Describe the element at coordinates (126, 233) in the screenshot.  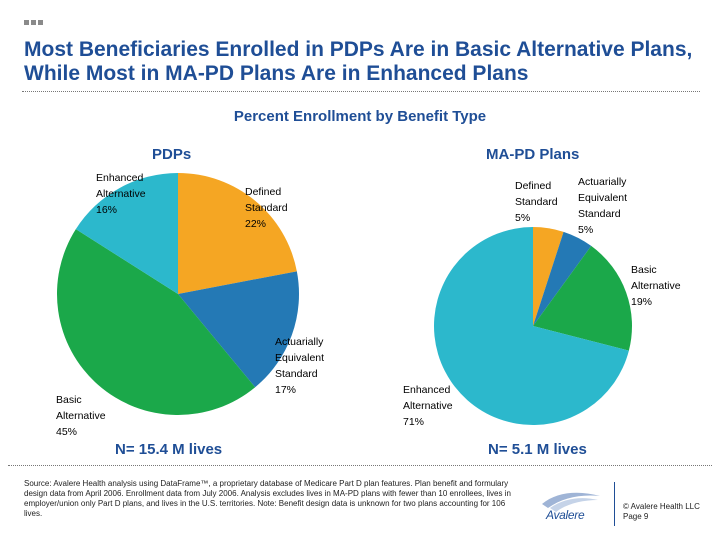
I see `pdp-slice-enhanced-alternative` at that location.